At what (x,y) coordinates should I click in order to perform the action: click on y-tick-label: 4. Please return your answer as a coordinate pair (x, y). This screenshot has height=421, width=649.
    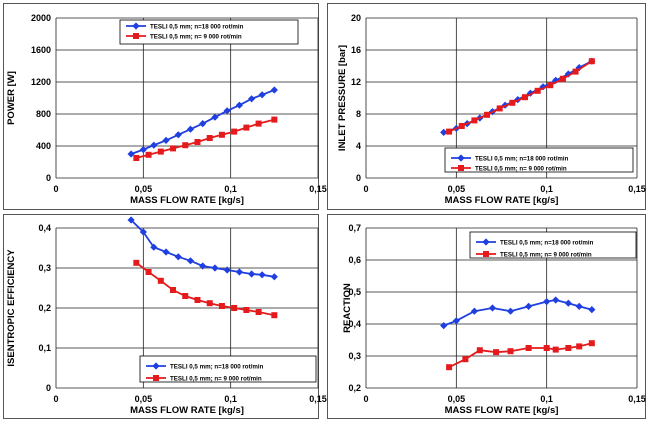
    Looking at the image, I should click on (358, 146).